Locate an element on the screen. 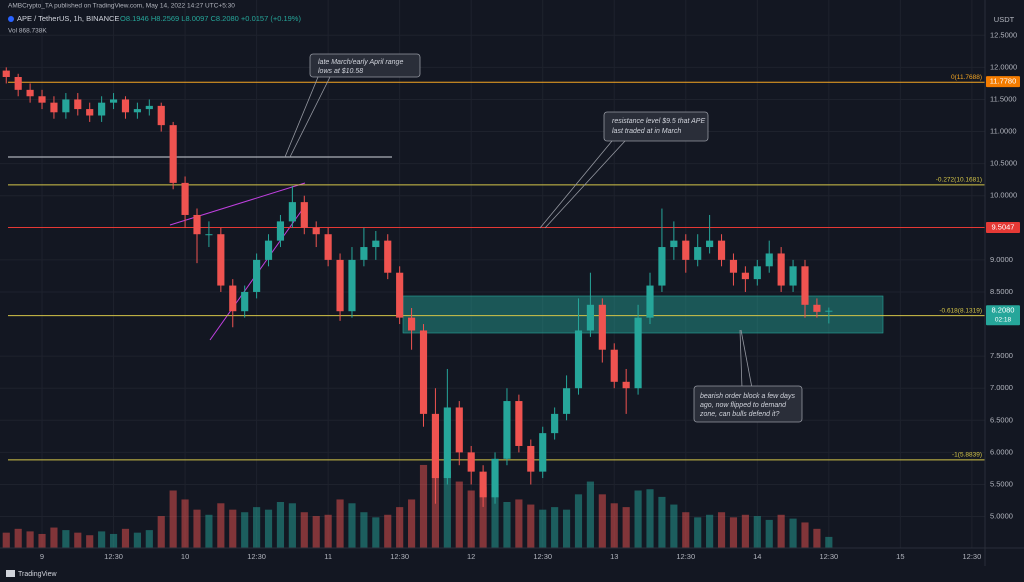  x-tick-label: 15 is located at coordinates (900, 556).